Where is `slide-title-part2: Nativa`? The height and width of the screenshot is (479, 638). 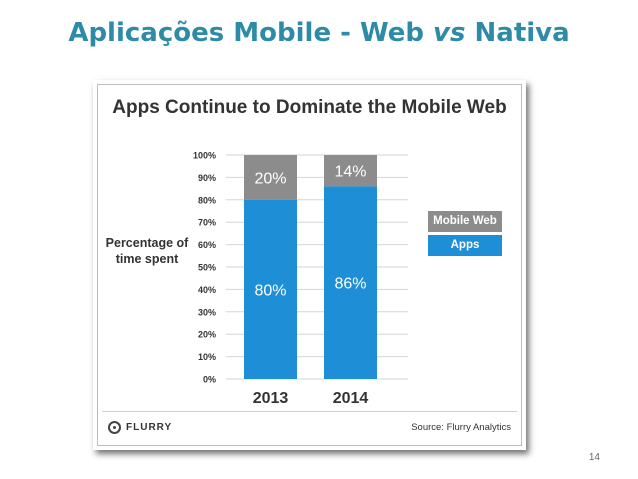
slide-title-part2: Nativa is located at coordinates (517, 33).